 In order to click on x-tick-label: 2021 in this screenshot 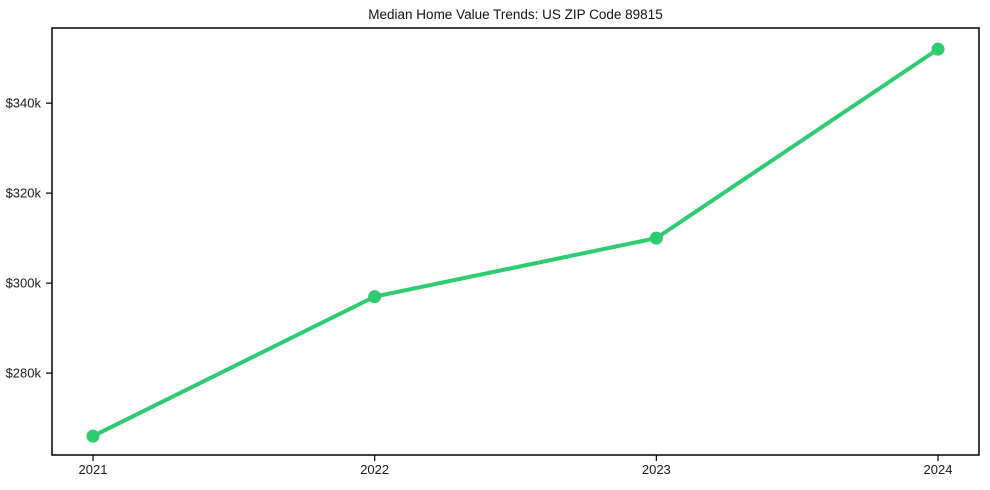, I will do `click(93, 469)`.